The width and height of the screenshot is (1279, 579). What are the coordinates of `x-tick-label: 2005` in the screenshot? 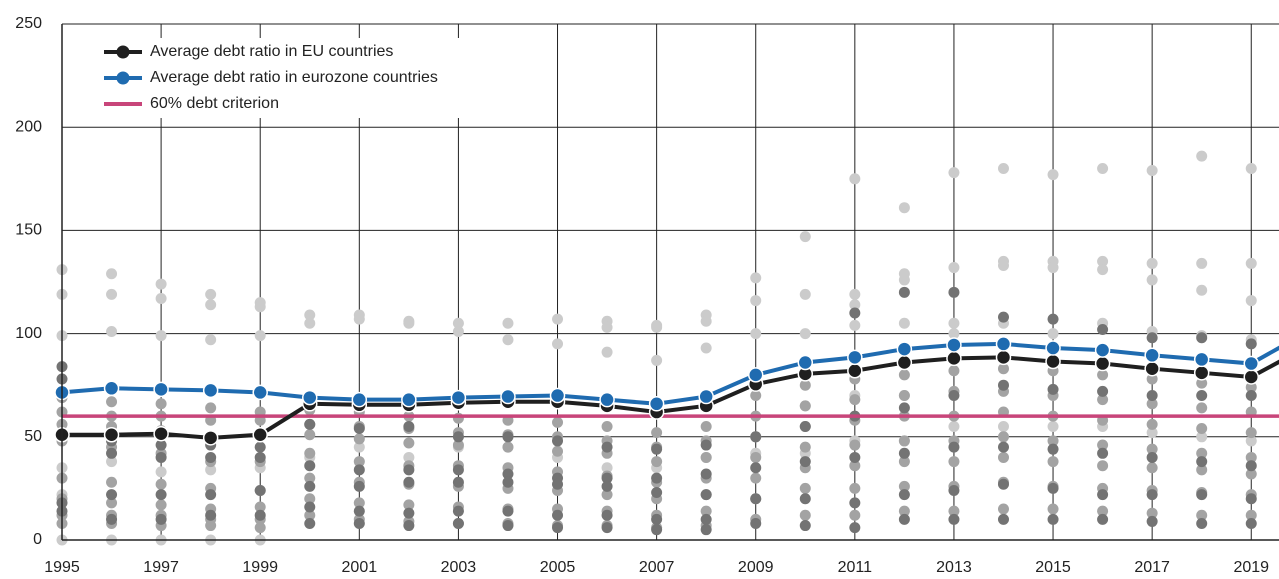 It's located at (558, 567).